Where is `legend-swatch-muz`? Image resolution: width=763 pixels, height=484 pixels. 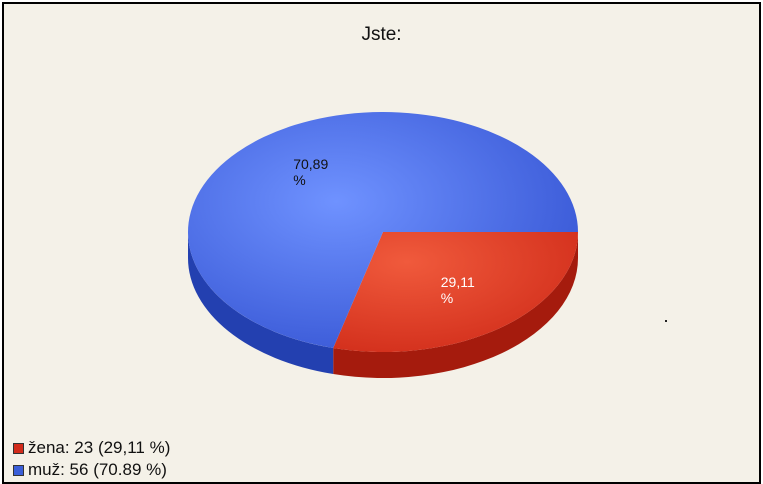
legend-swatch-muz is located at coordinates (18, 470).